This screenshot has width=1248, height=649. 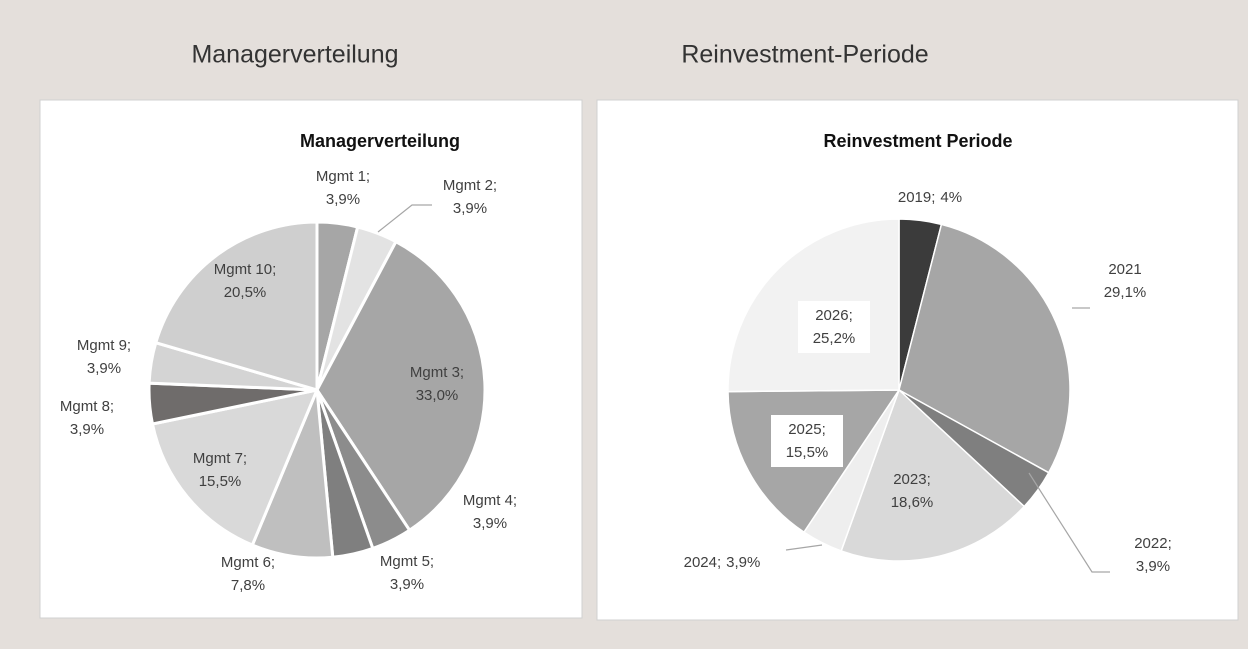 What do you see at coordinates (248, 562) in the screenshot?
I see `label-category: Mgmt 6;` at bounding box center [248, 562].